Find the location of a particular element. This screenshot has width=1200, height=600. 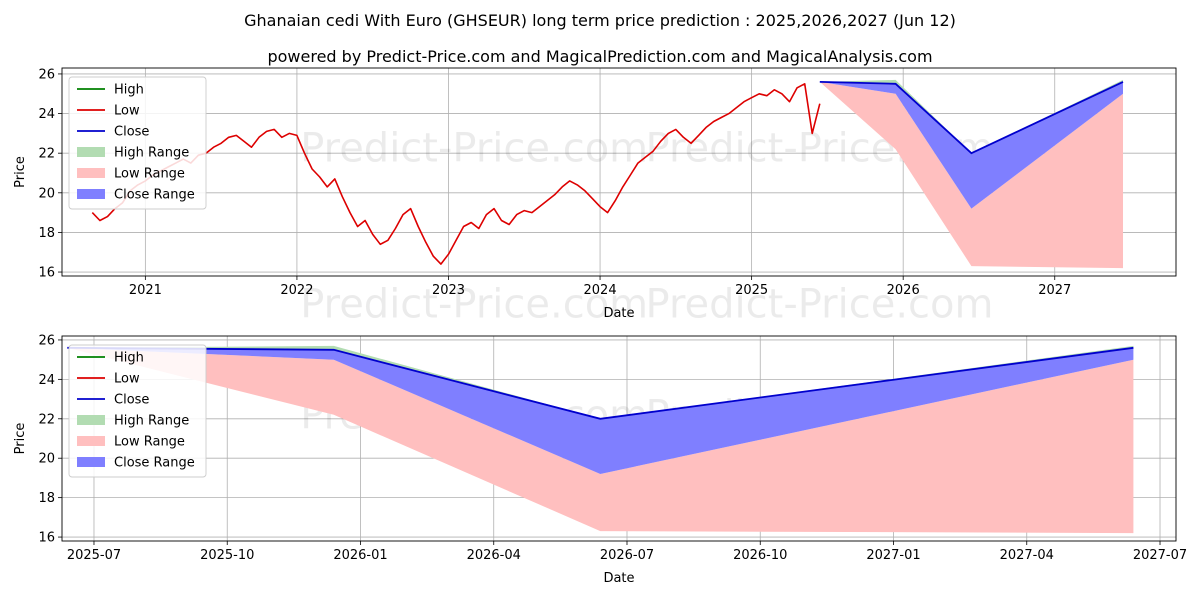

top-low-range-band is located at coordinates (971, 175).